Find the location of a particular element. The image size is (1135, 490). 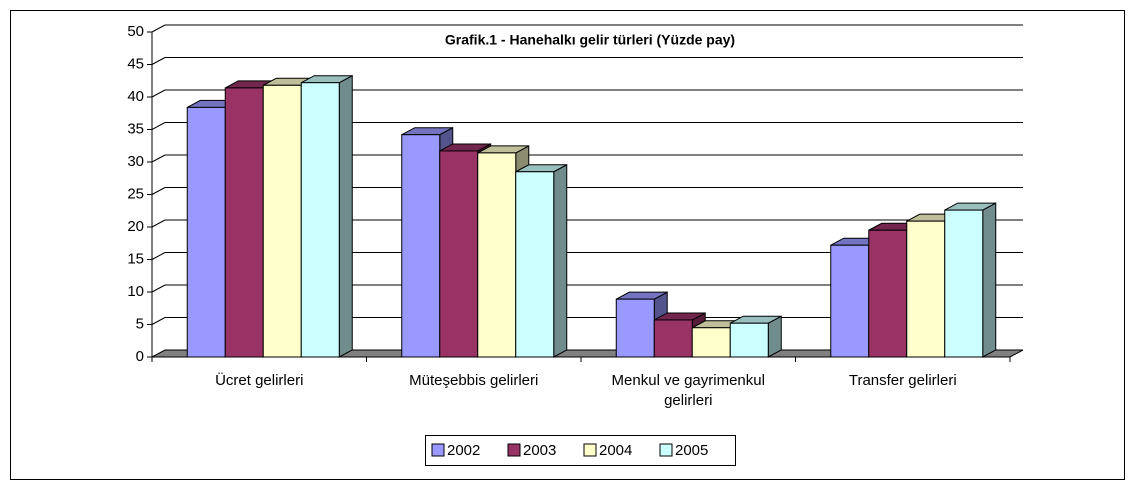

y-tick-label: 15 is located at coordinates (135, 258).